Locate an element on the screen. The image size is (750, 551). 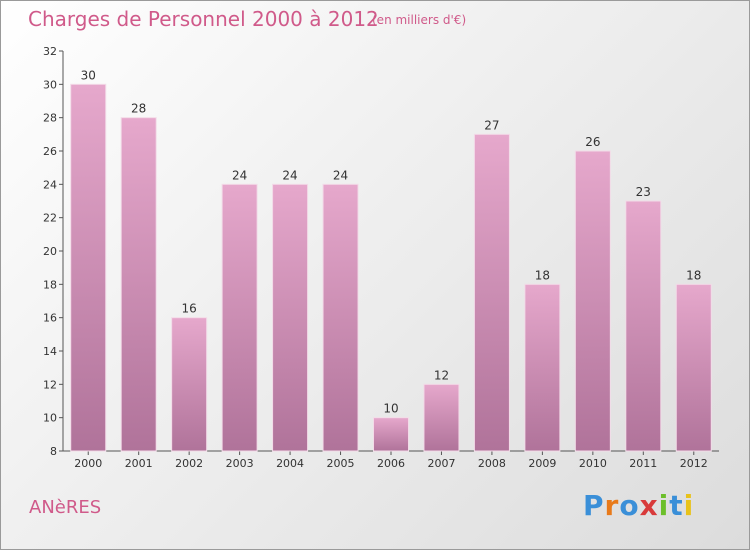
logo-letter: t is located at coordinates (676, 505).